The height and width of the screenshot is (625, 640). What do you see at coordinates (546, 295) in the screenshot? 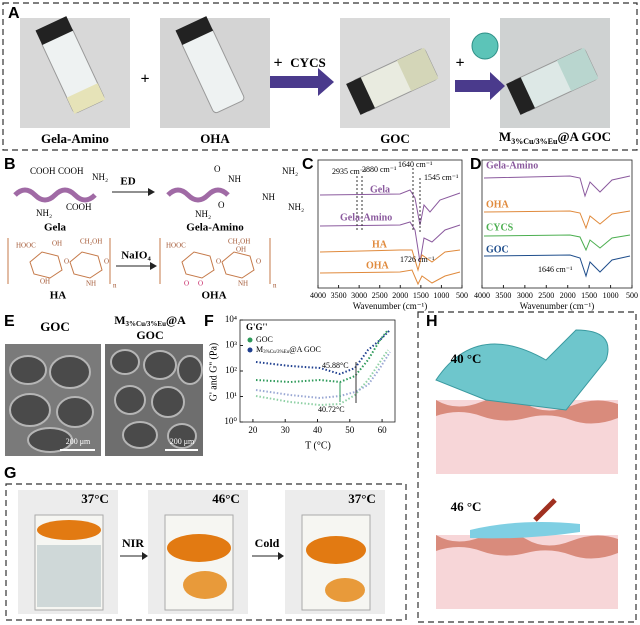
I see `x-tick-label: 2500` at bounding box center [546, 295].